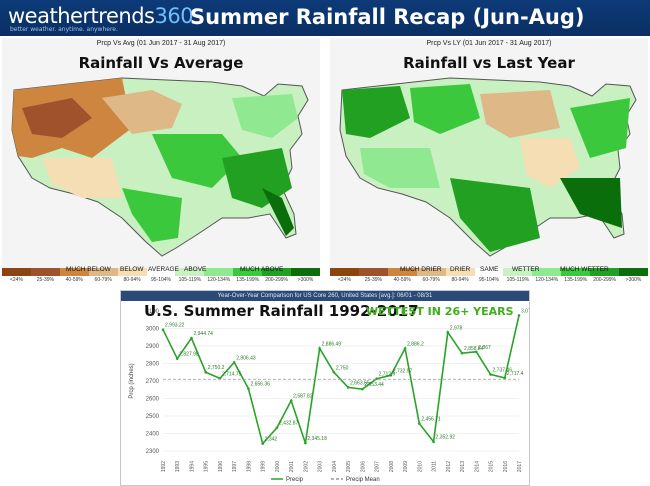  Describe the element at coordinates (477, 466) in the screenshot. I see `x-tick-label: 2014` at that location.